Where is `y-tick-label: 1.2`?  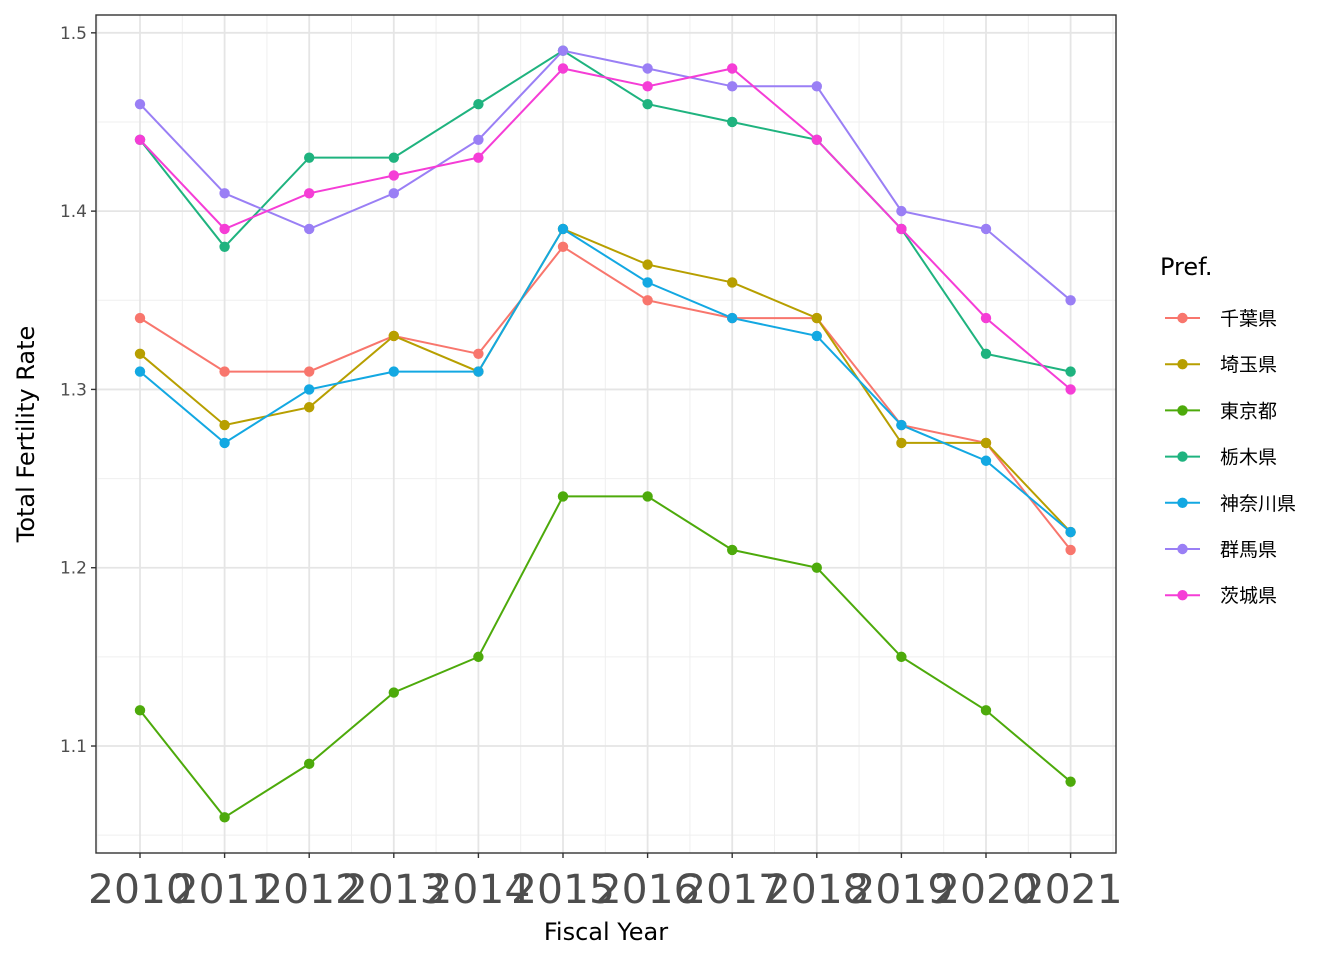
y-tick-label: 1.2 is located at coordinates (73, 569).